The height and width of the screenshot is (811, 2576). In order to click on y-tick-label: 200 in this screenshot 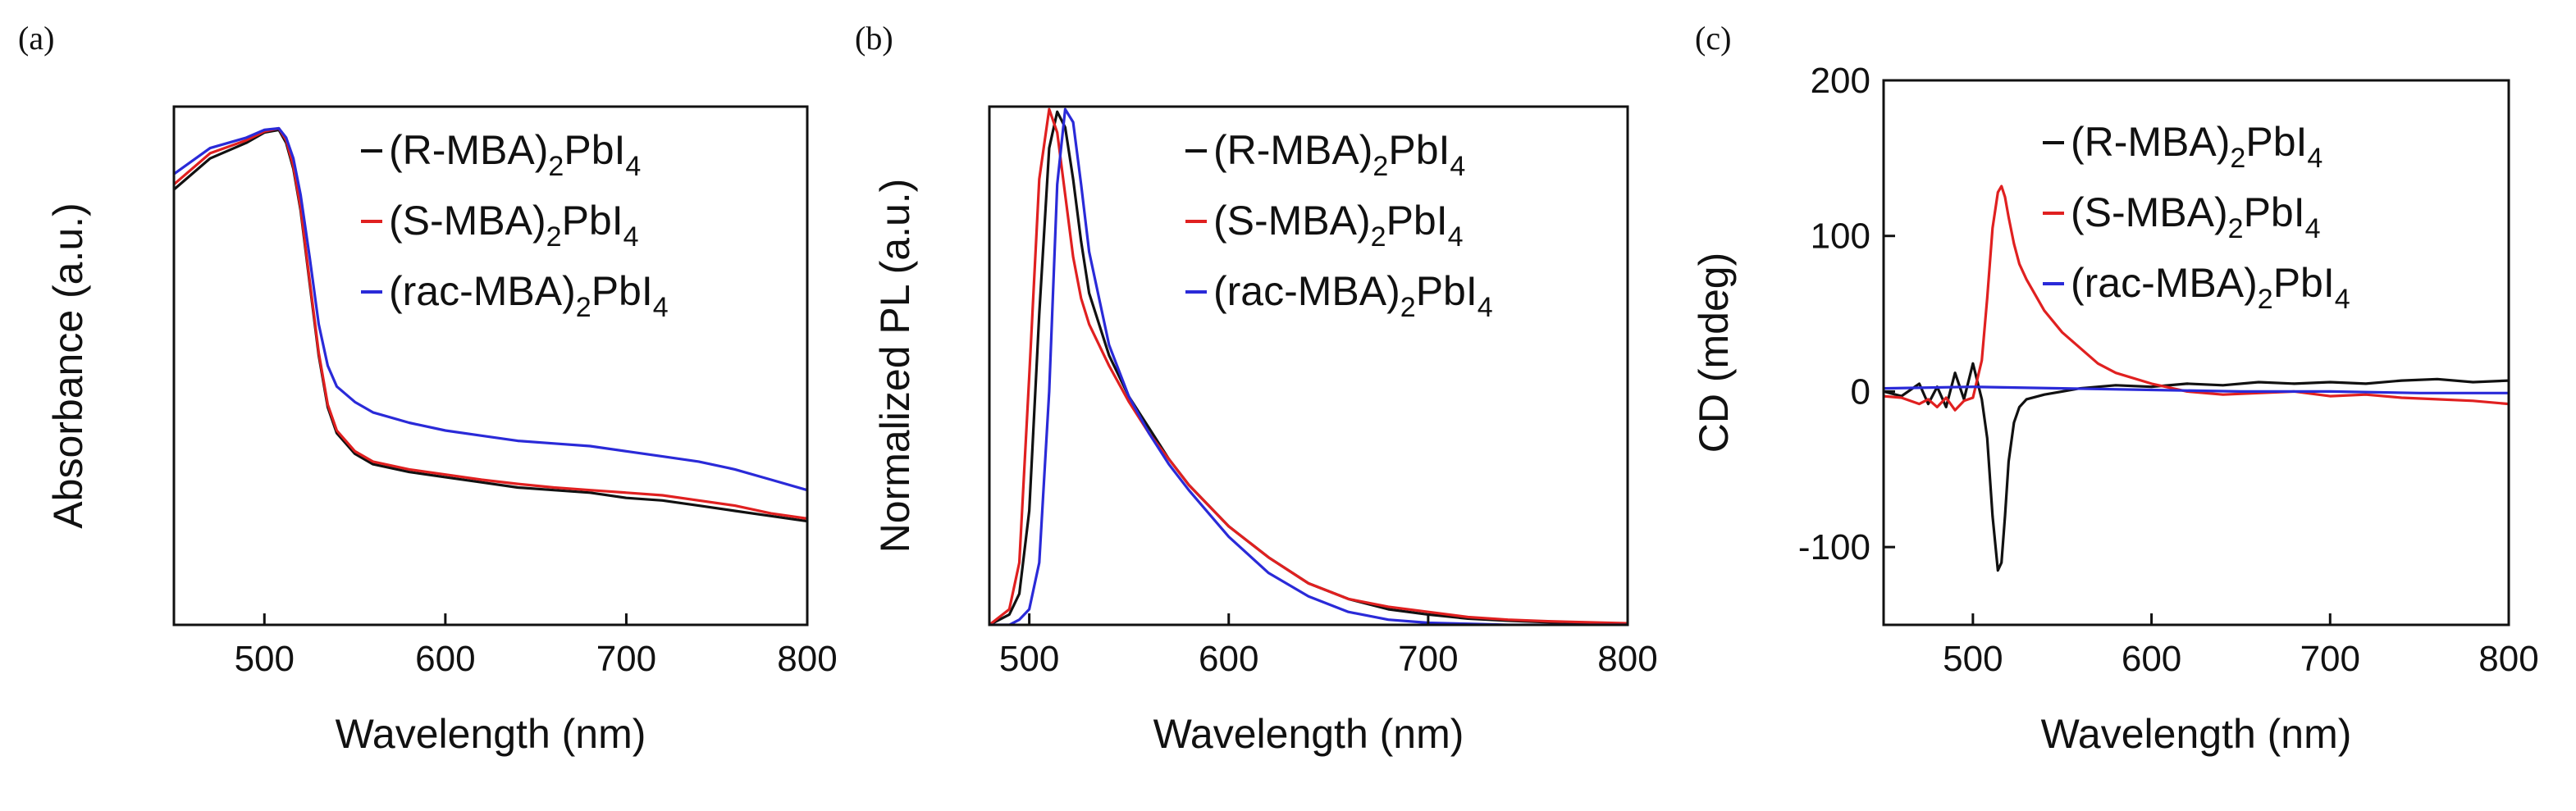, I will do `click(1841, 81)`.